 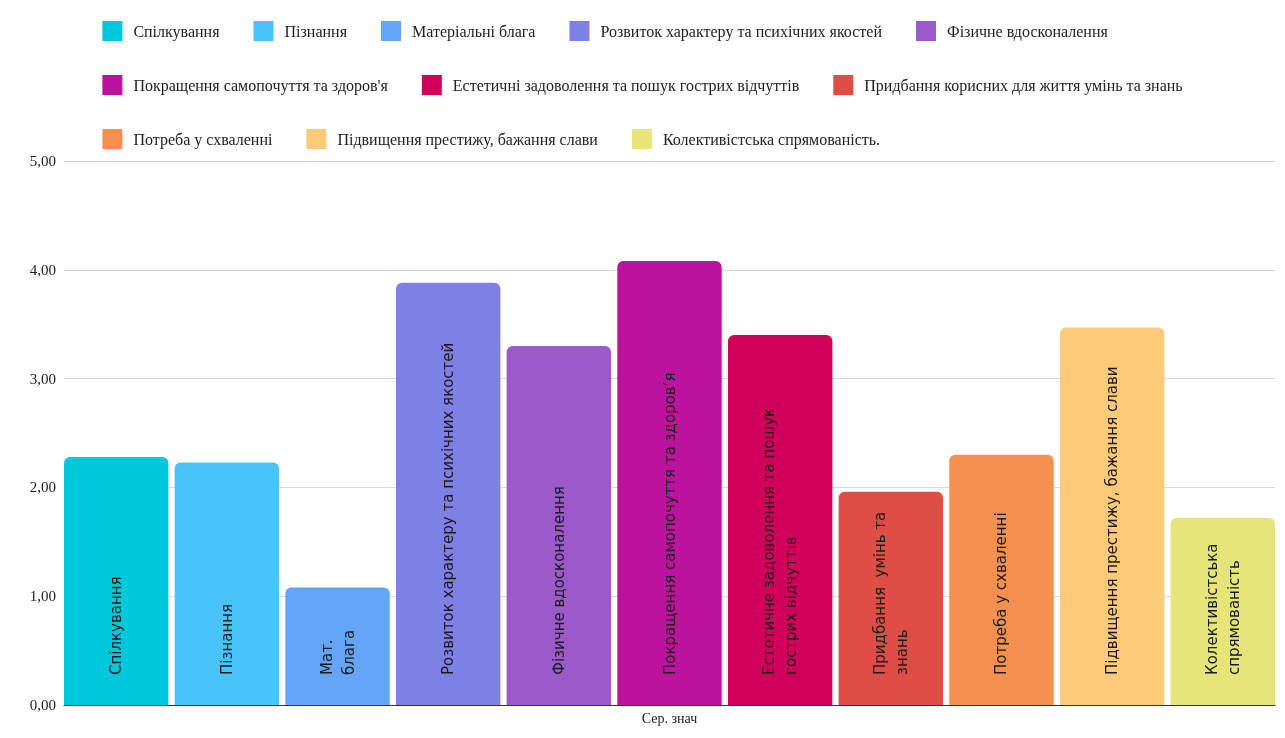 What do you see at coordinates (116, 625) in the screenshot?
I see `data-label: Спілкування` at bounding box center [116, 625].